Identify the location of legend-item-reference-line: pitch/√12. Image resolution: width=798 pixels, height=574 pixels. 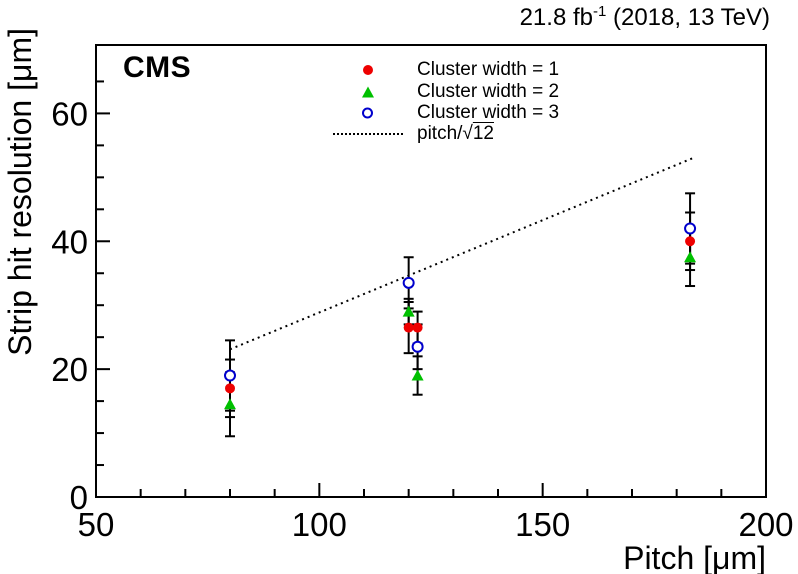
(483, 134).